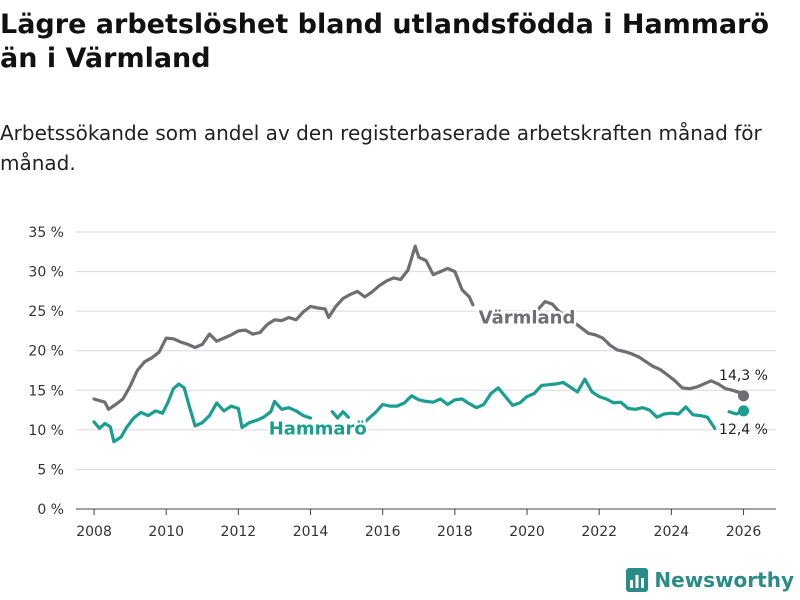 This screenshot has height=600, width=800. What do you see at coordinates (743, 430) in the screenshot?
I see `hammaro-end-value-label: 12,4 %` at bounding box center [743, 430].